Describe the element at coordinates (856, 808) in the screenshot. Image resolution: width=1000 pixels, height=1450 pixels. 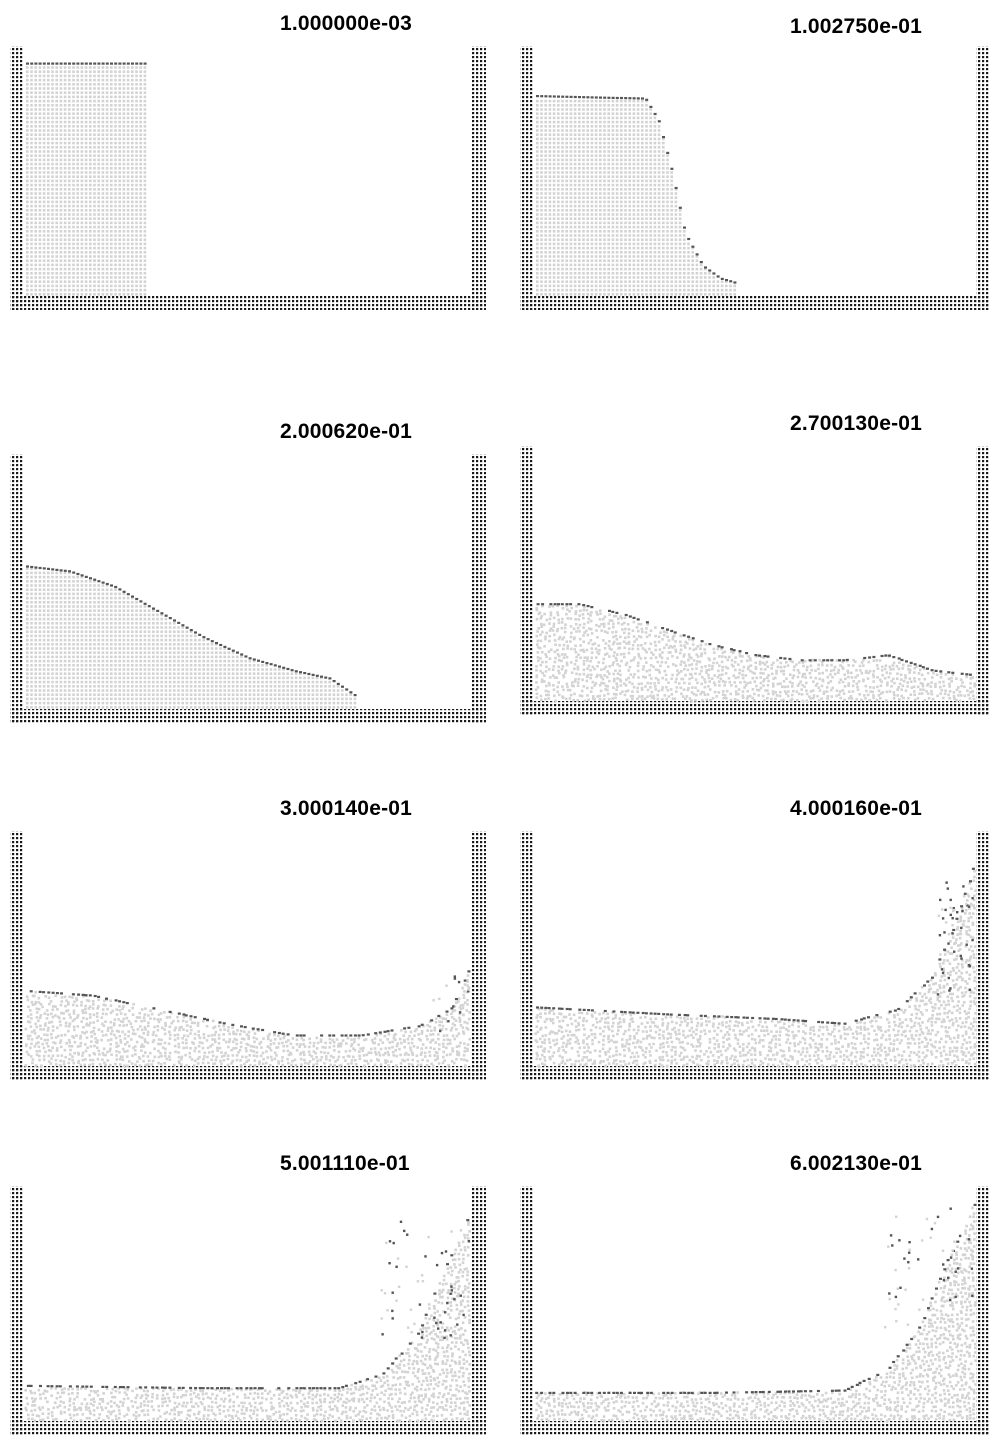
I see `frame-6-title: 4.000160e-01` at that location.